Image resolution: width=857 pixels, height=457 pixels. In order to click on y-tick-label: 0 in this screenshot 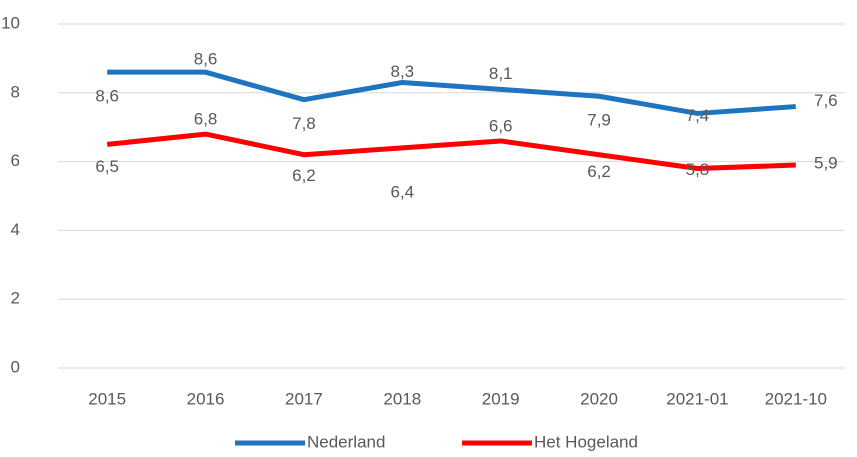, I will do `click(15, 366)`.